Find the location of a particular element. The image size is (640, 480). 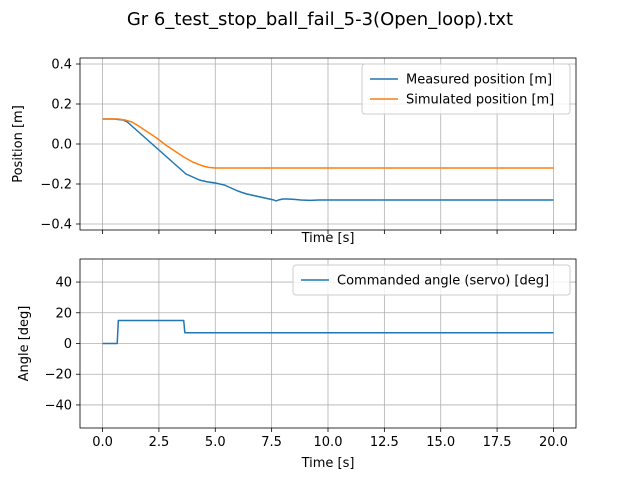

legend-entry: Commanded angle (servo) [deg] is located at coordinates (443, 281).